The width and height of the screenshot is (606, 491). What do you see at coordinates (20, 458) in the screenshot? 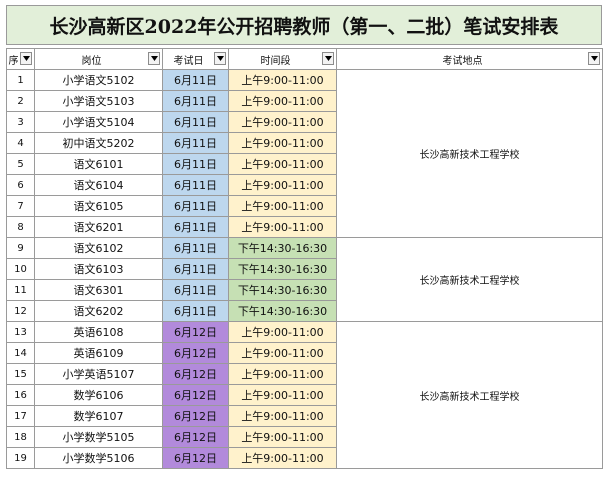
I see `cell-no: 19` at bounding box center [20, 458].